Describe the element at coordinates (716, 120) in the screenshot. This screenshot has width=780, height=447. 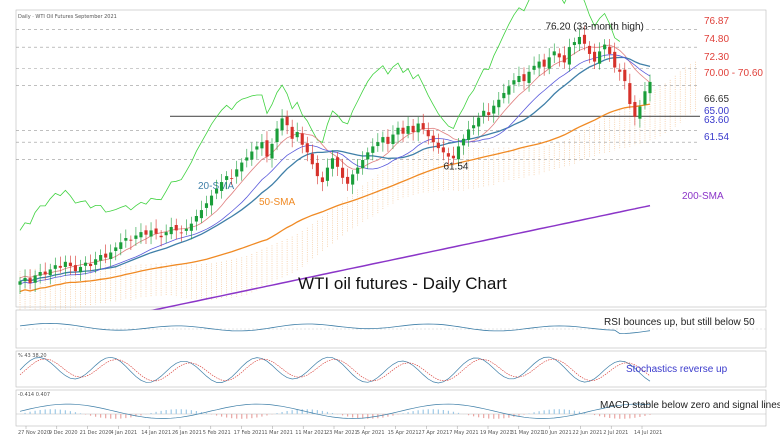
I see `level-label: 63.60` at that location.